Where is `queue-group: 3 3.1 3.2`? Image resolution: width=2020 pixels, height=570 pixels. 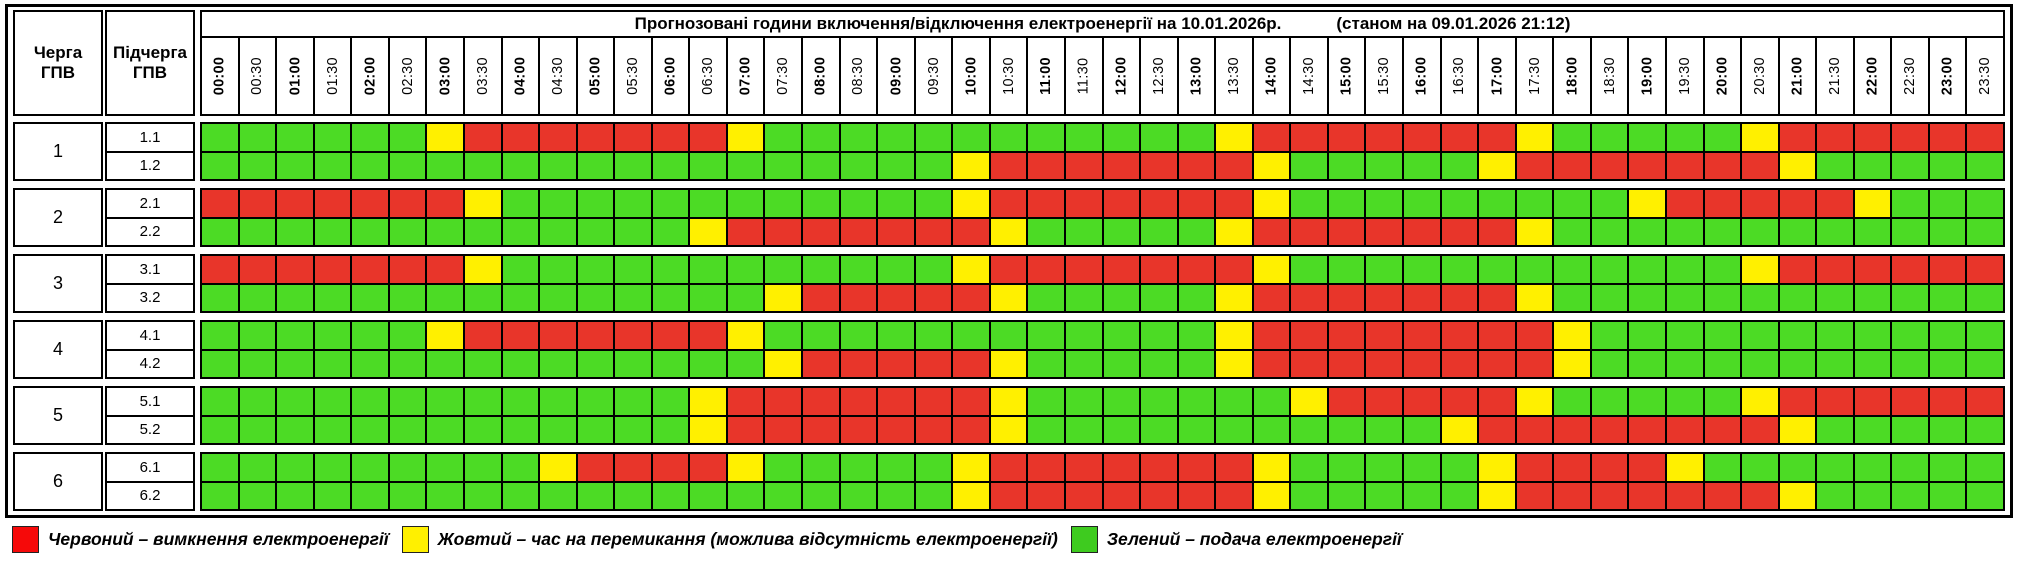 queue-group: 3 3.1 3.2 is located at coordinates (1009, 283).